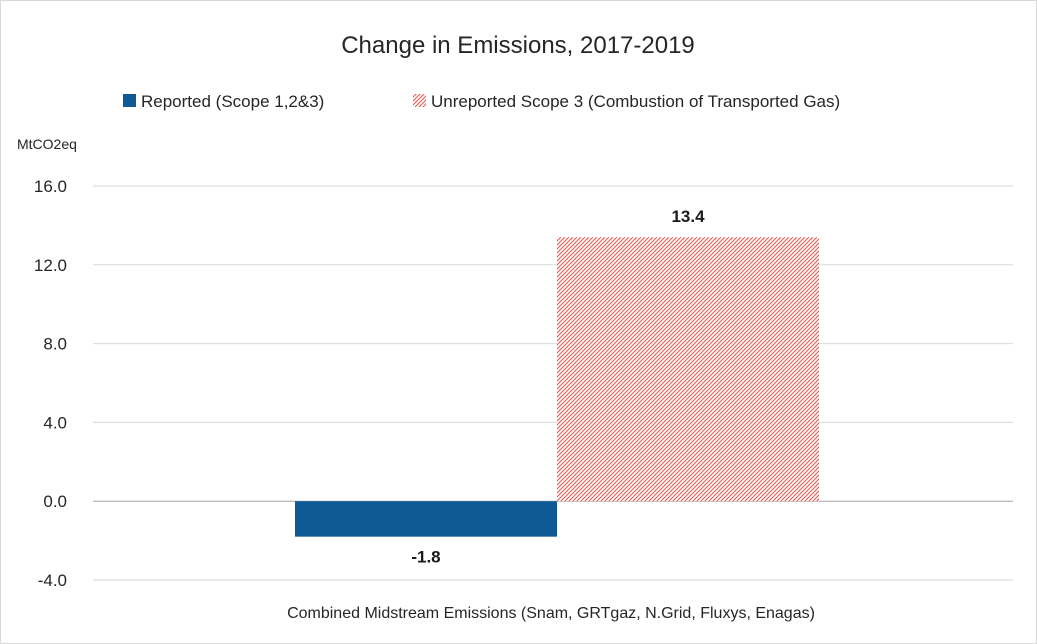 This screenshot has width=1037, height=644. I want to click on y-tick-label: 12.0, so click(50, 265).